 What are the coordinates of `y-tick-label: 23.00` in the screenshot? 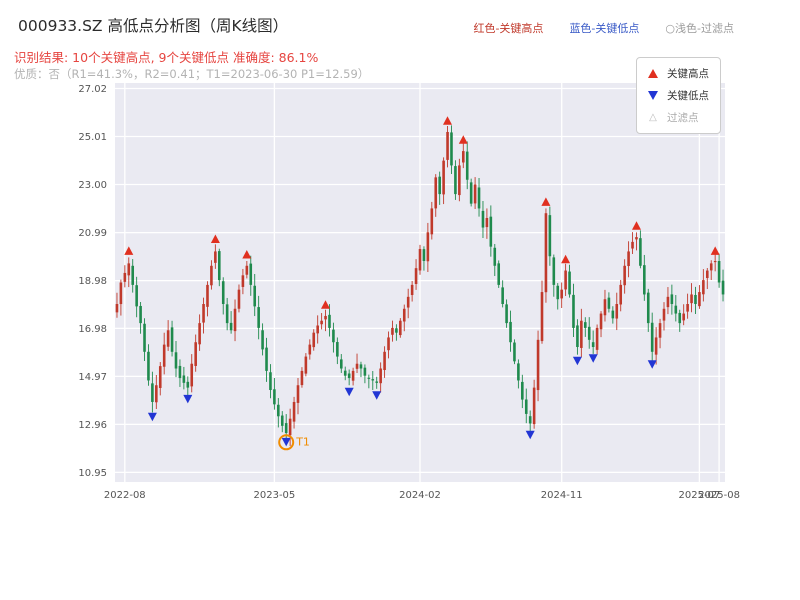 It's located at (92, 185).